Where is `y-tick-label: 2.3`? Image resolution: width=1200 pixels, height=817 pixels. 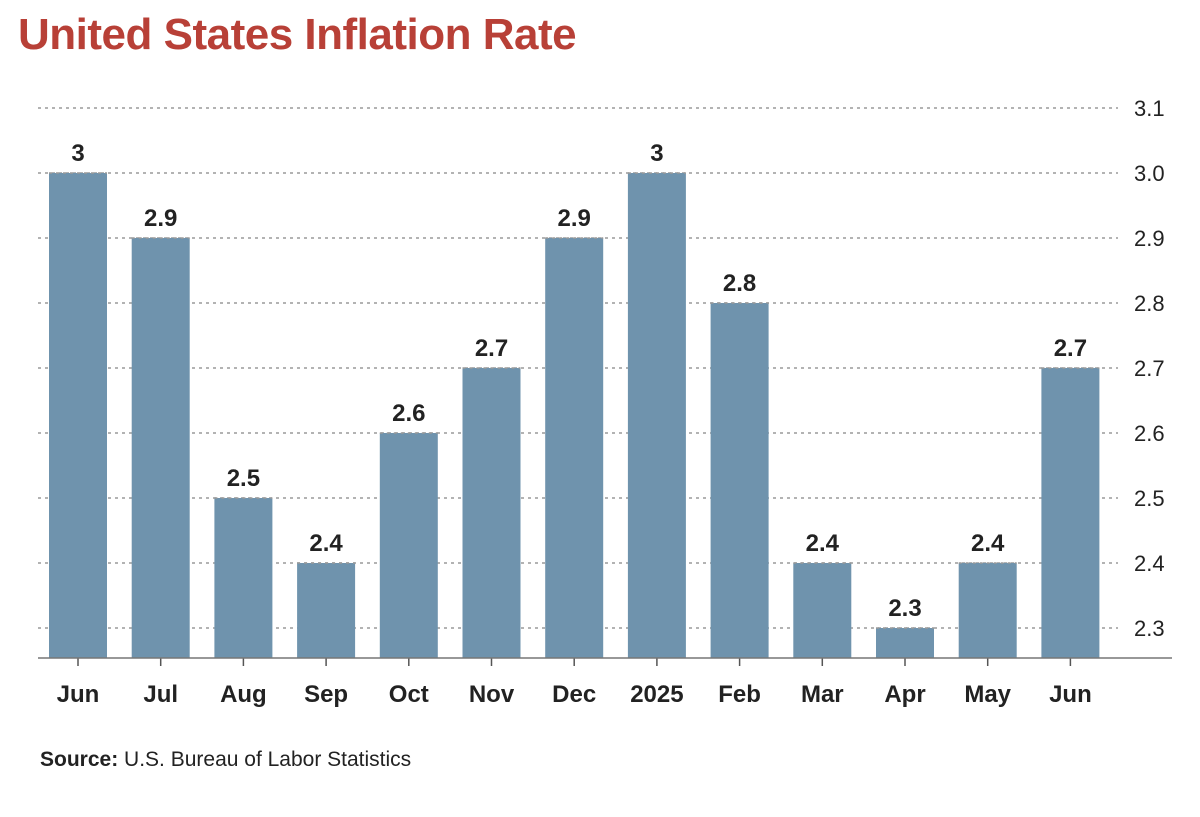 y-tick-label: 2.3 is located at coordinates (1149, 628).